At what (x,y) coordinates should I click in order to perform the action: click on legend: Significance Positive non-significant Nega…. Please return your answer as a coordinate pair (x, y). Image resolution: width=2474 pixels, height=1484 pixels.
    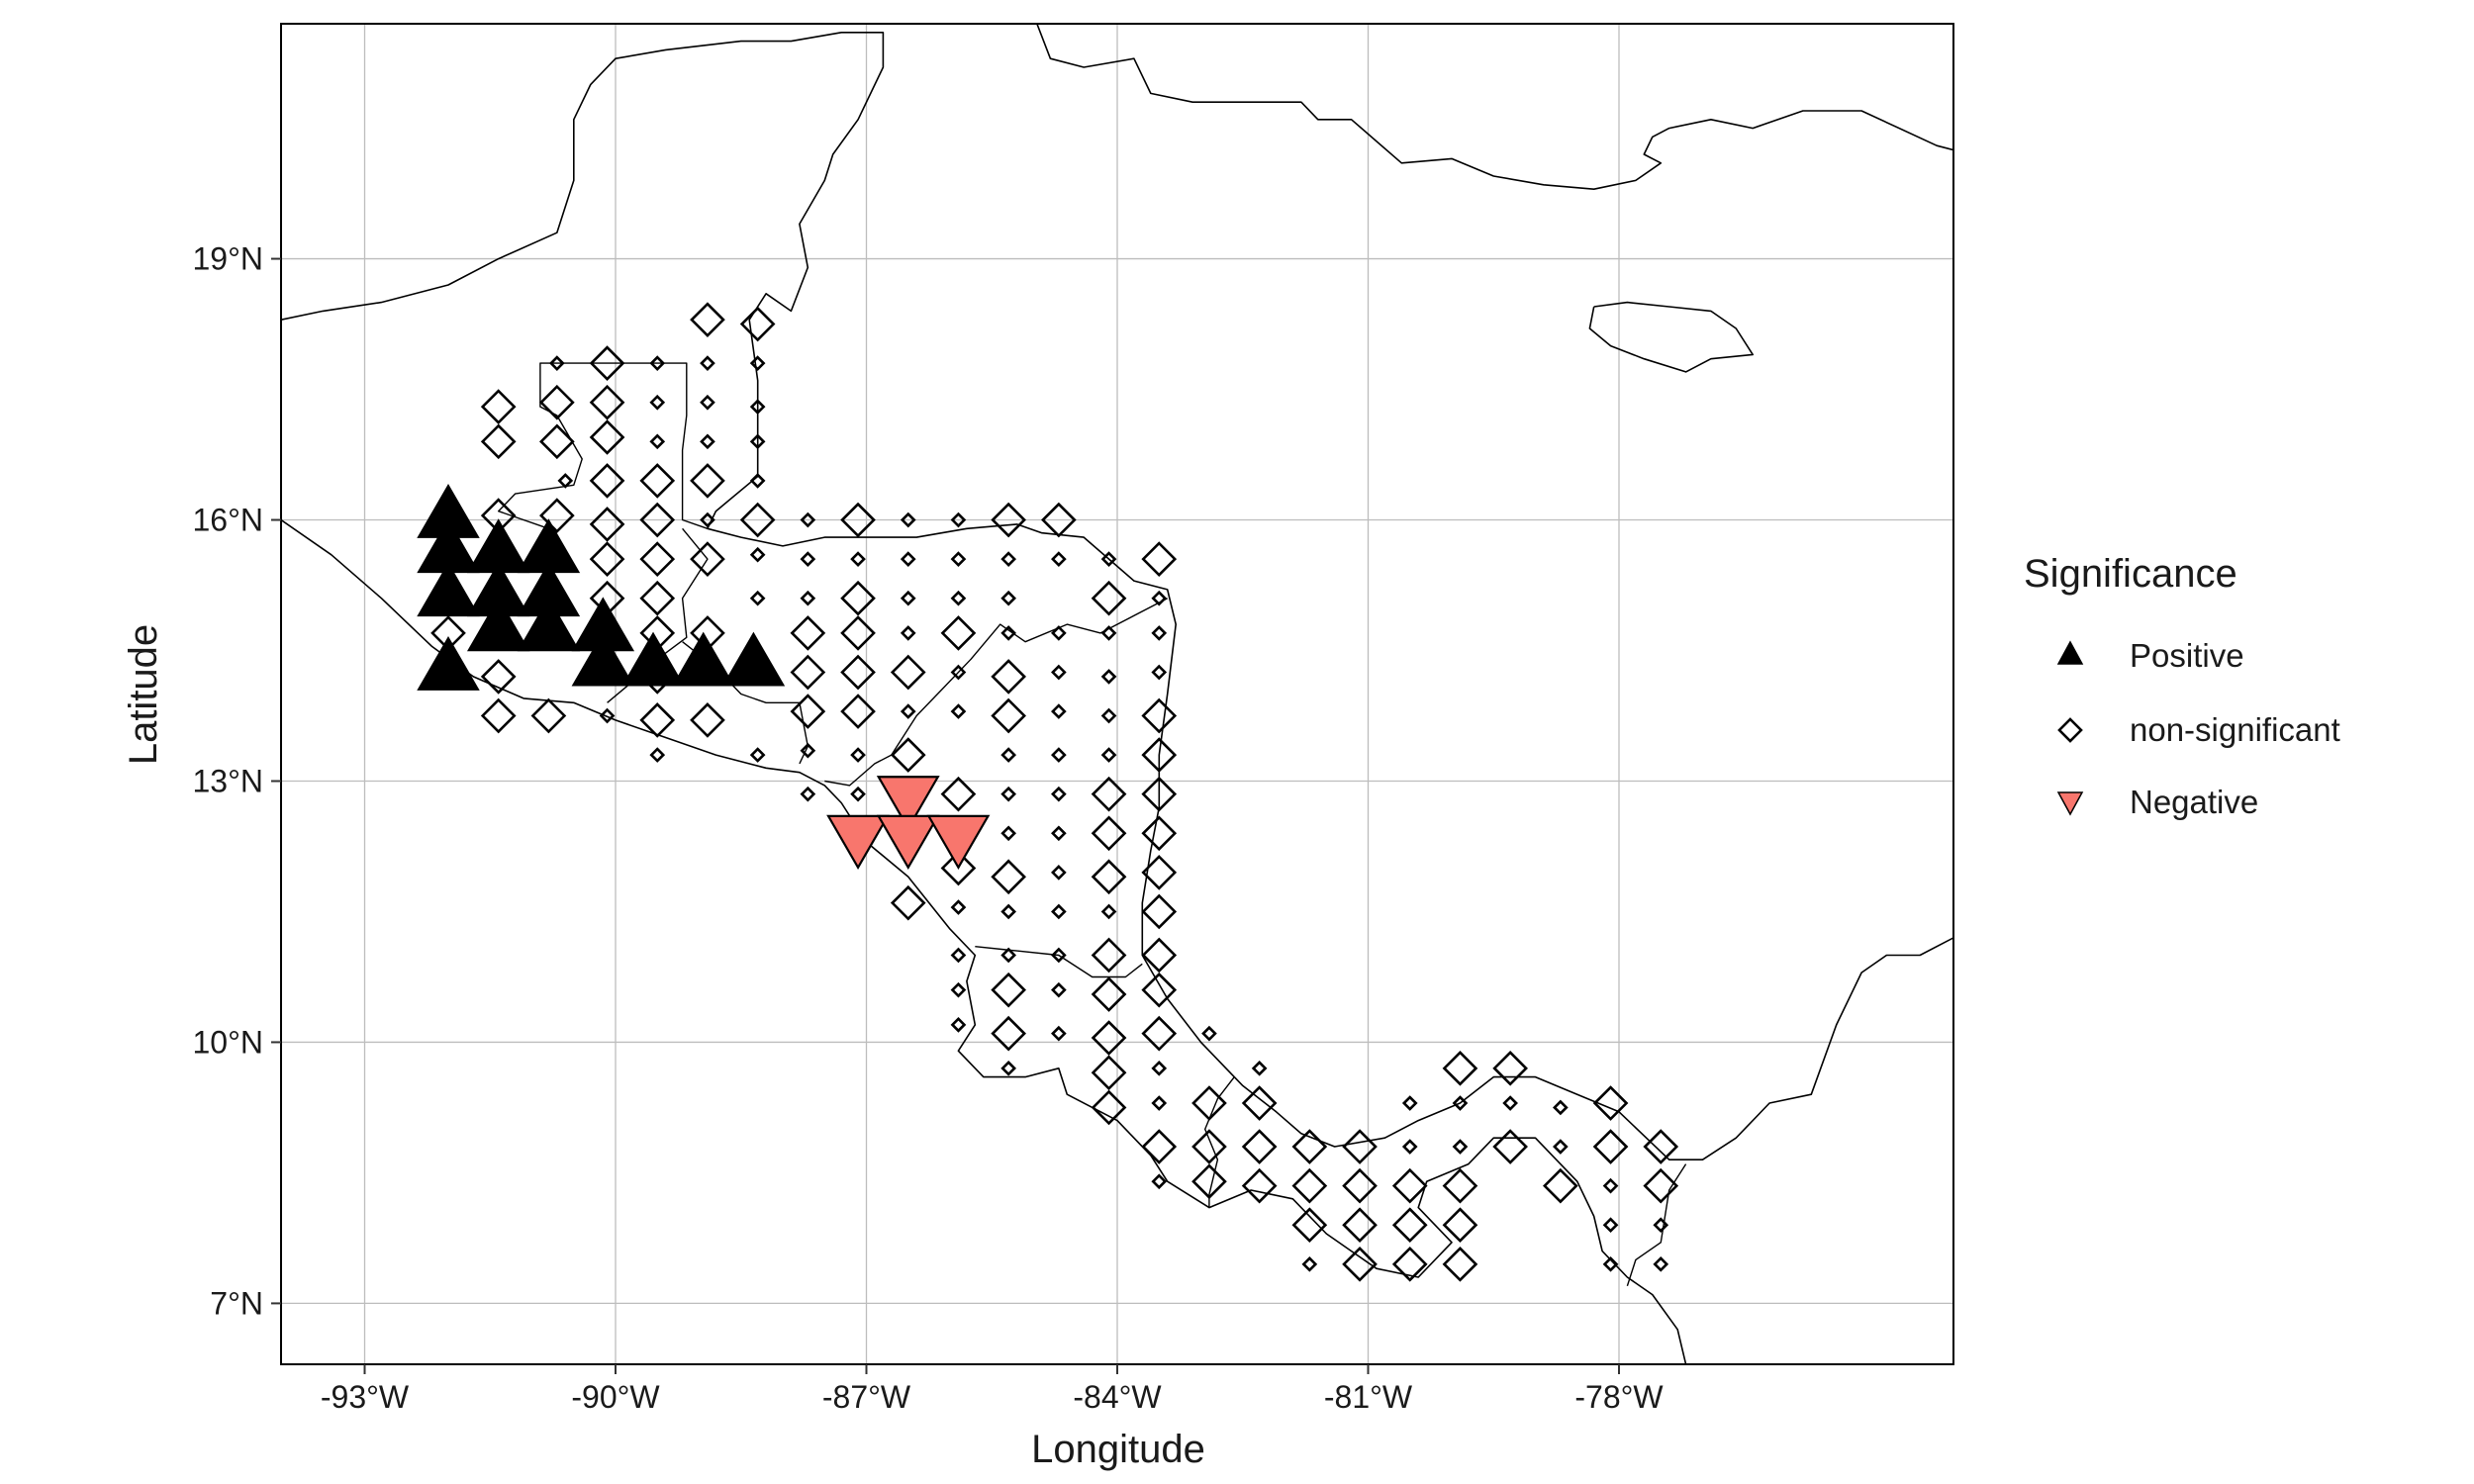
    Looking at the image, I should click on (2182, 686).